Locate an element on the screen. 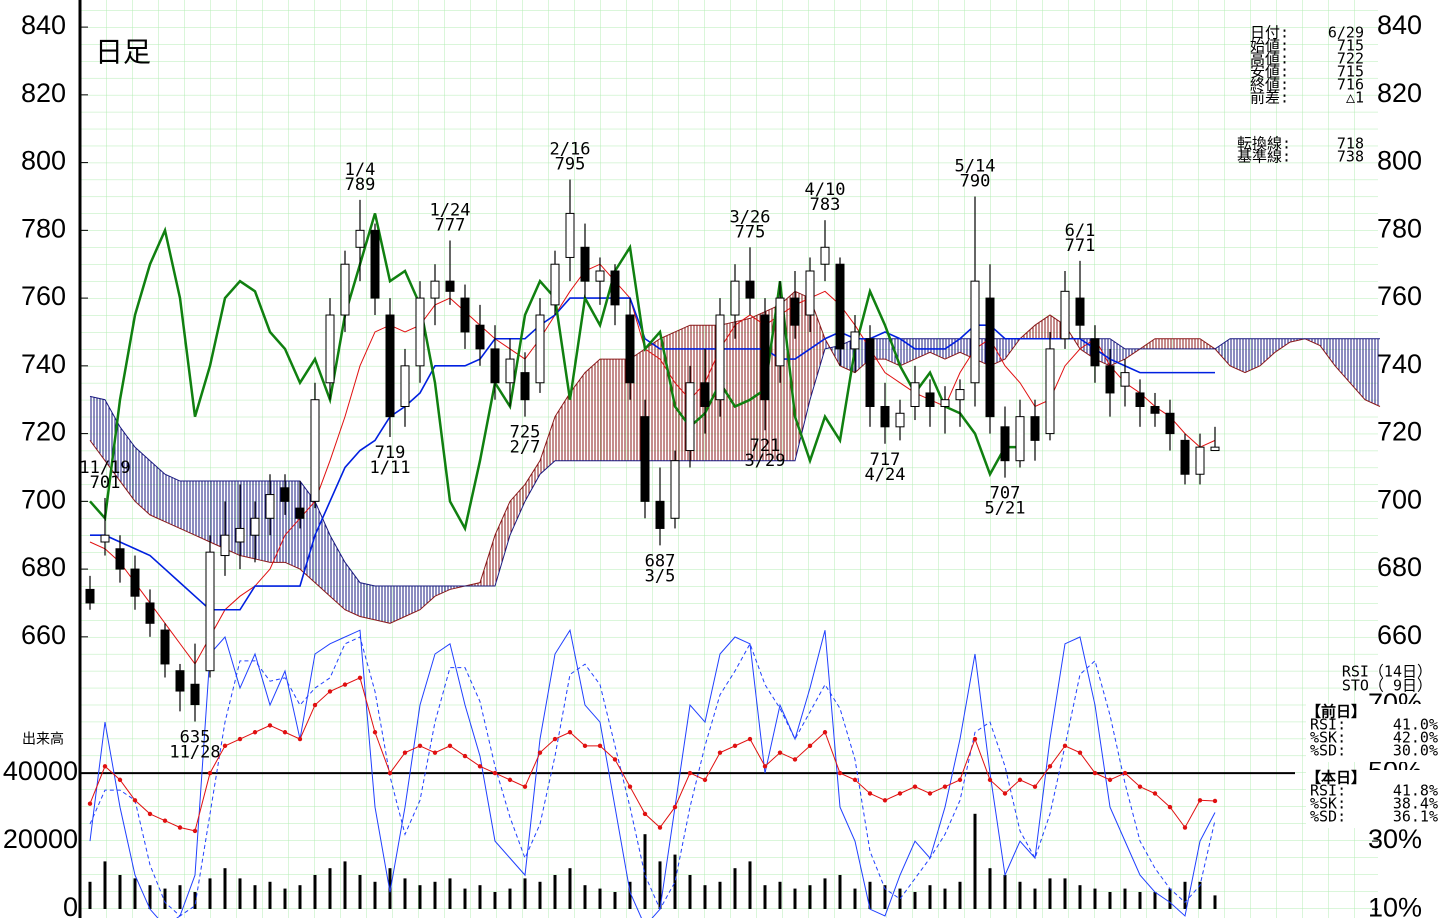 Image resolution: width=1450 pixels, height=918 pixels. annotation-value: 687 is located at coordinates (660, 561).